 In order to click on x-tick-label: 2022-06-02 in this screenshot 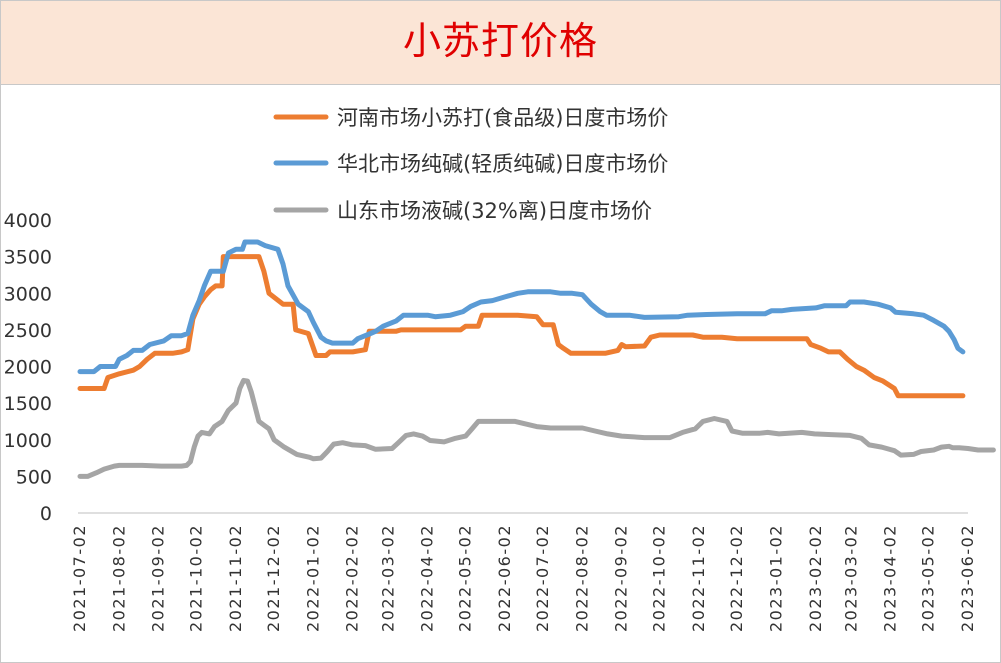, I will do `click(504, 578)`.